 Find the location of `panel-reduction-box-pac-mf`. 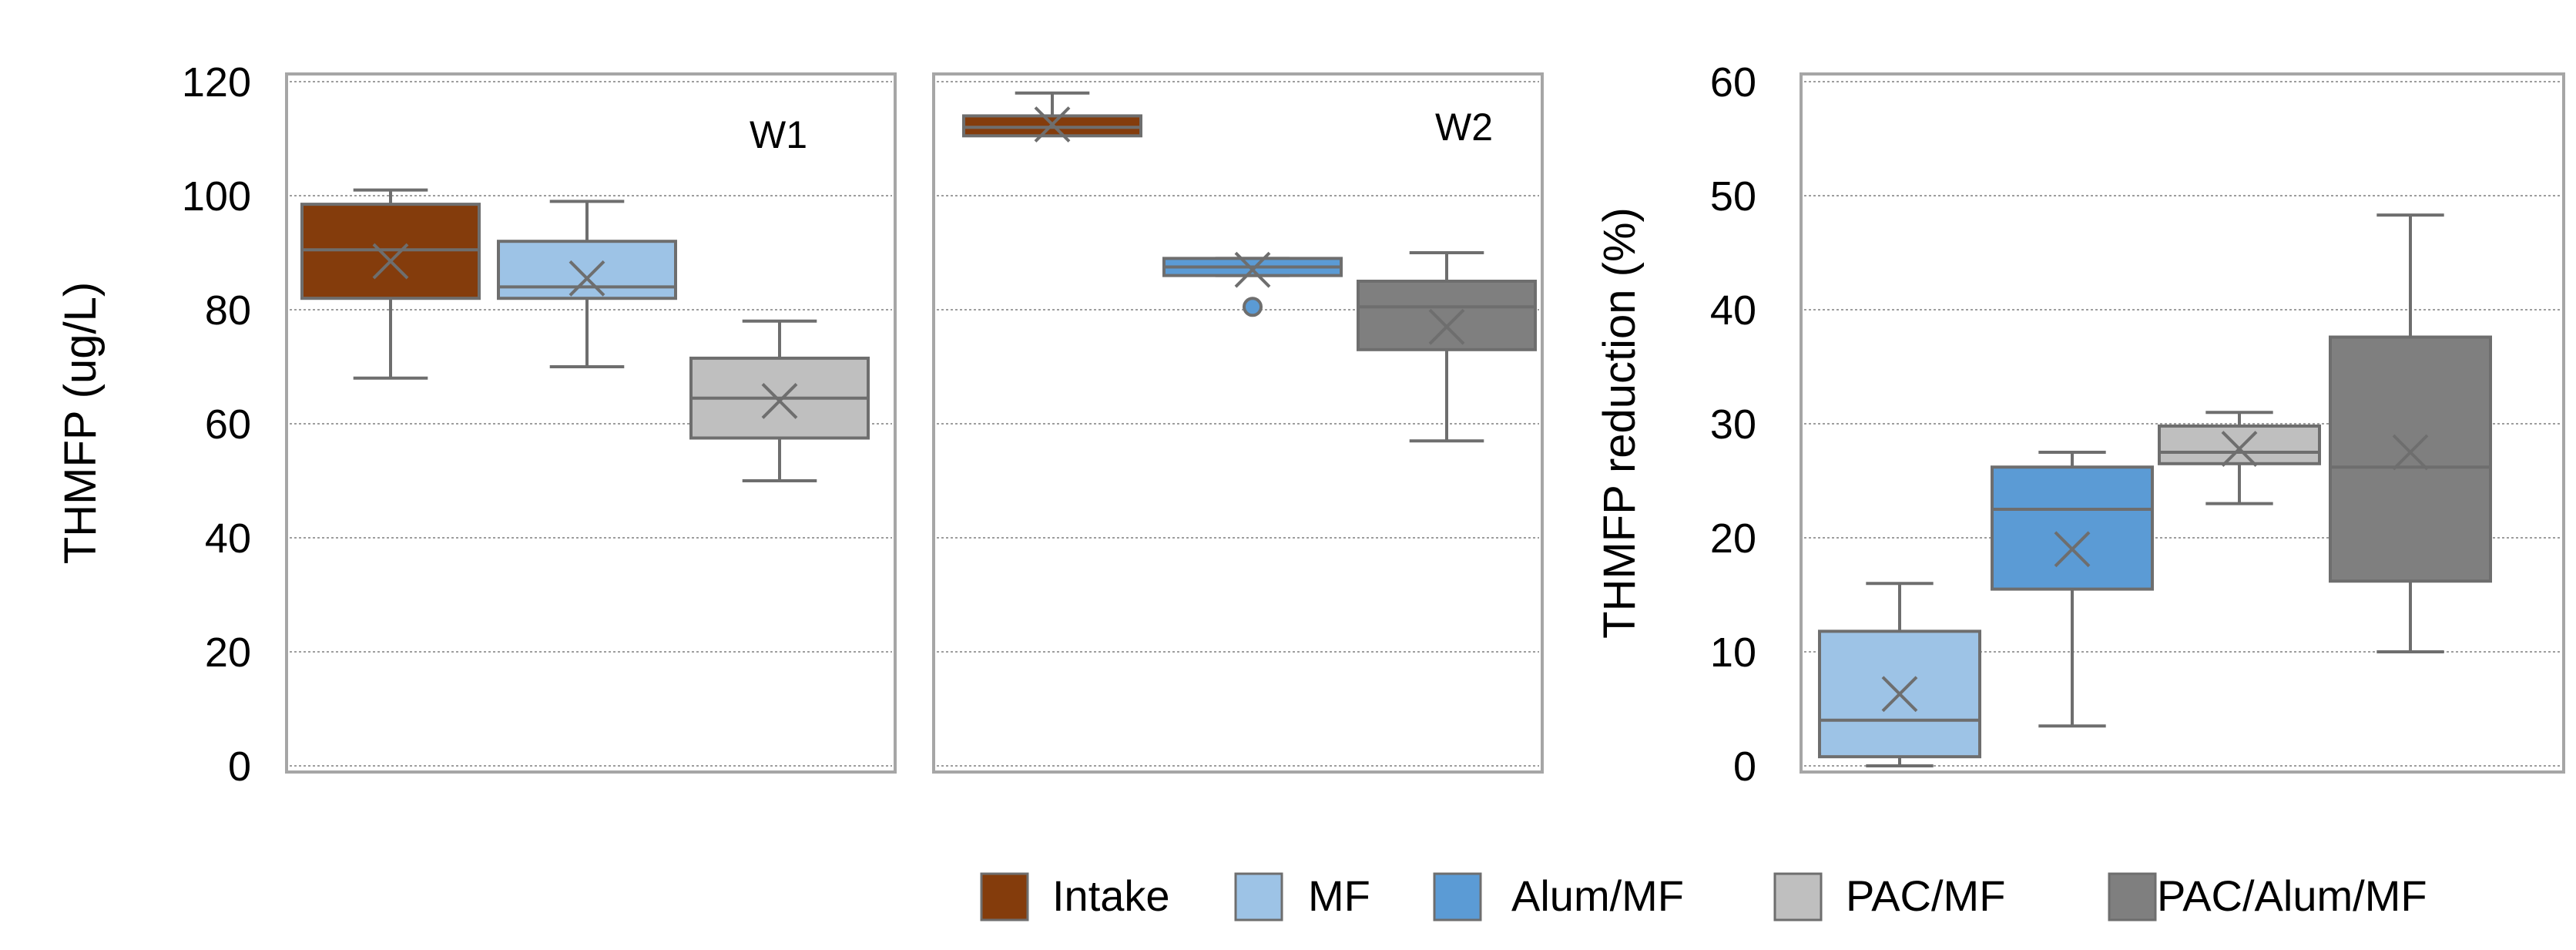

panel-reduction-box-pac-mf is located at coordinates (2239, 458).